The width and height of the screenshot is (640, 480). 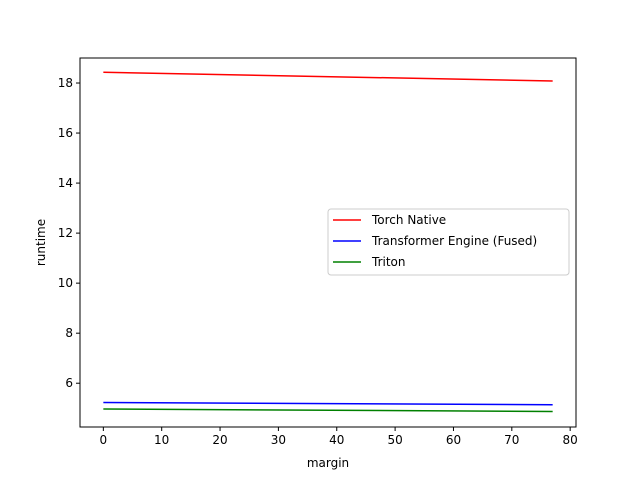 I want to click on y-tick-label: 18, so click(x=65, y=83).